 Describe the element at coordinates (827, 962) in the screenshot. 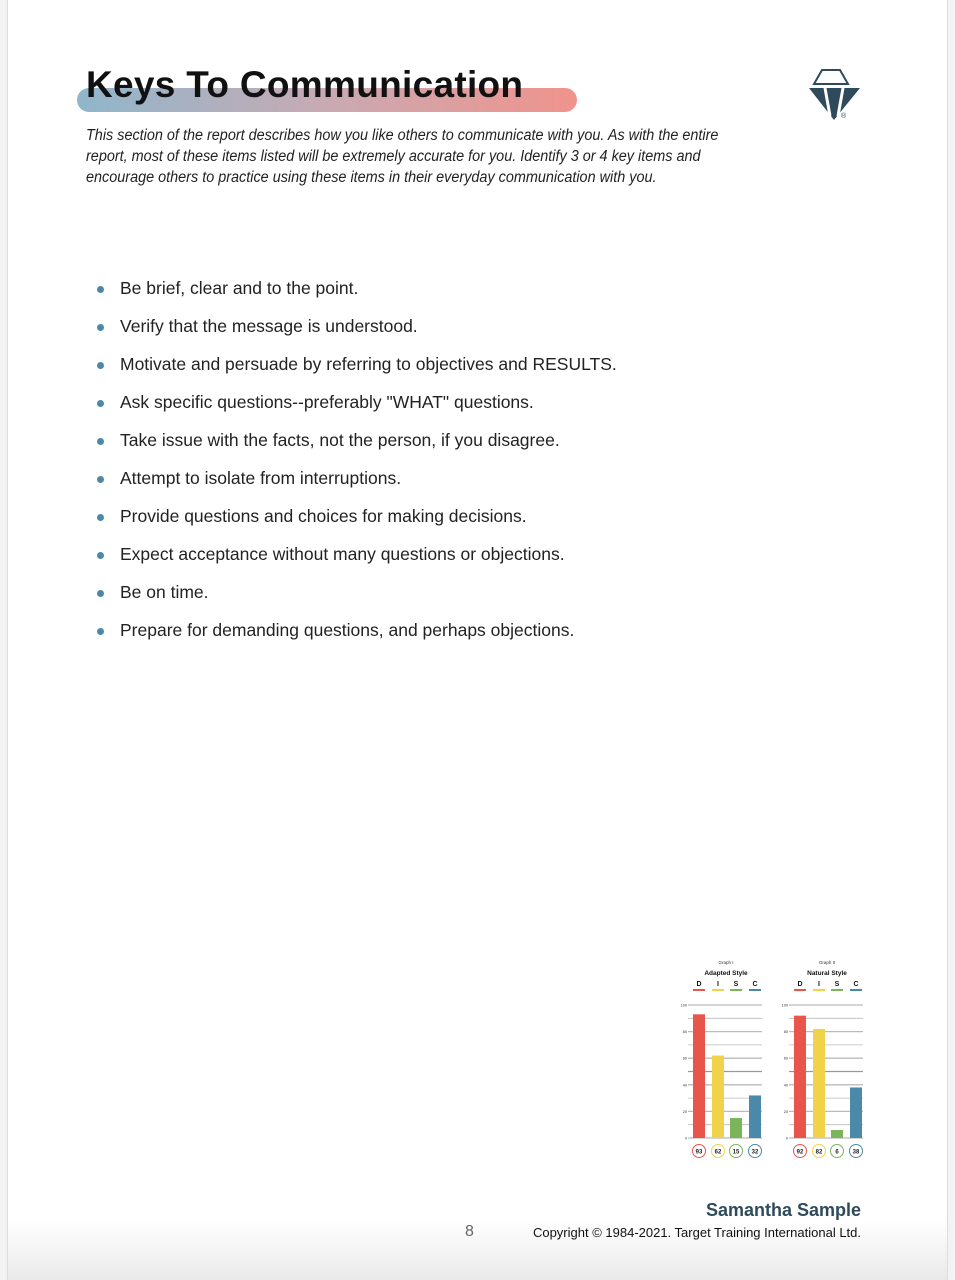

I see `chart-subtitle: Graph II` at that location.